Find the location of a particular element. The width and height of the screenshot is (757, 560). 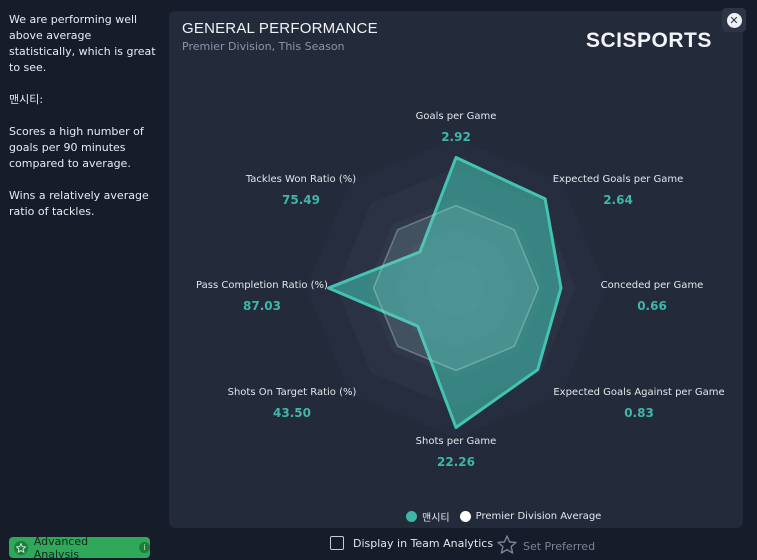

legend-label-team: 맨시티 is located at coordinates (436, 518).